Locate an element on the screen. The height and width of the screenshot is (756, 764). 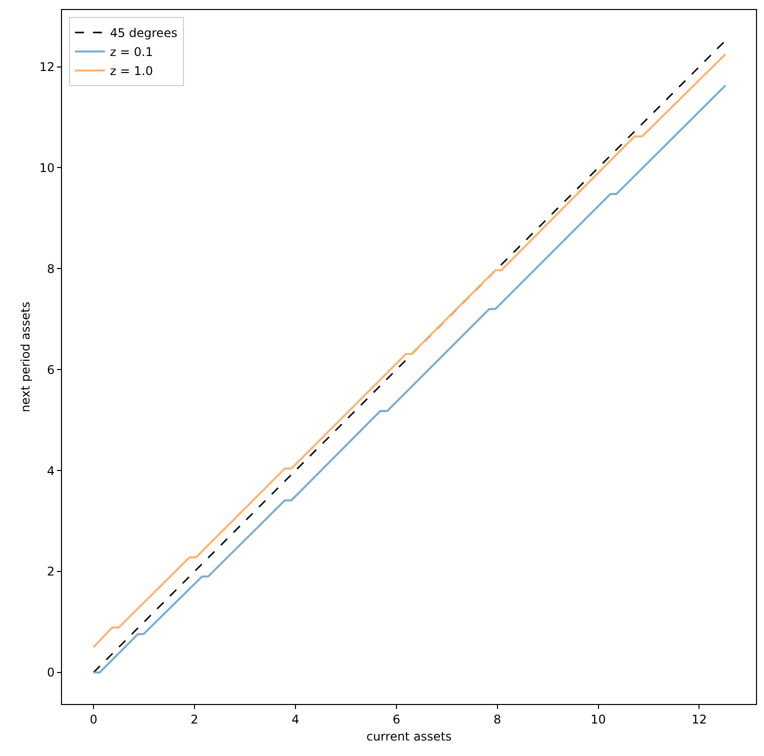
y-tick-label: 0 is located at coordinates (50, 673).